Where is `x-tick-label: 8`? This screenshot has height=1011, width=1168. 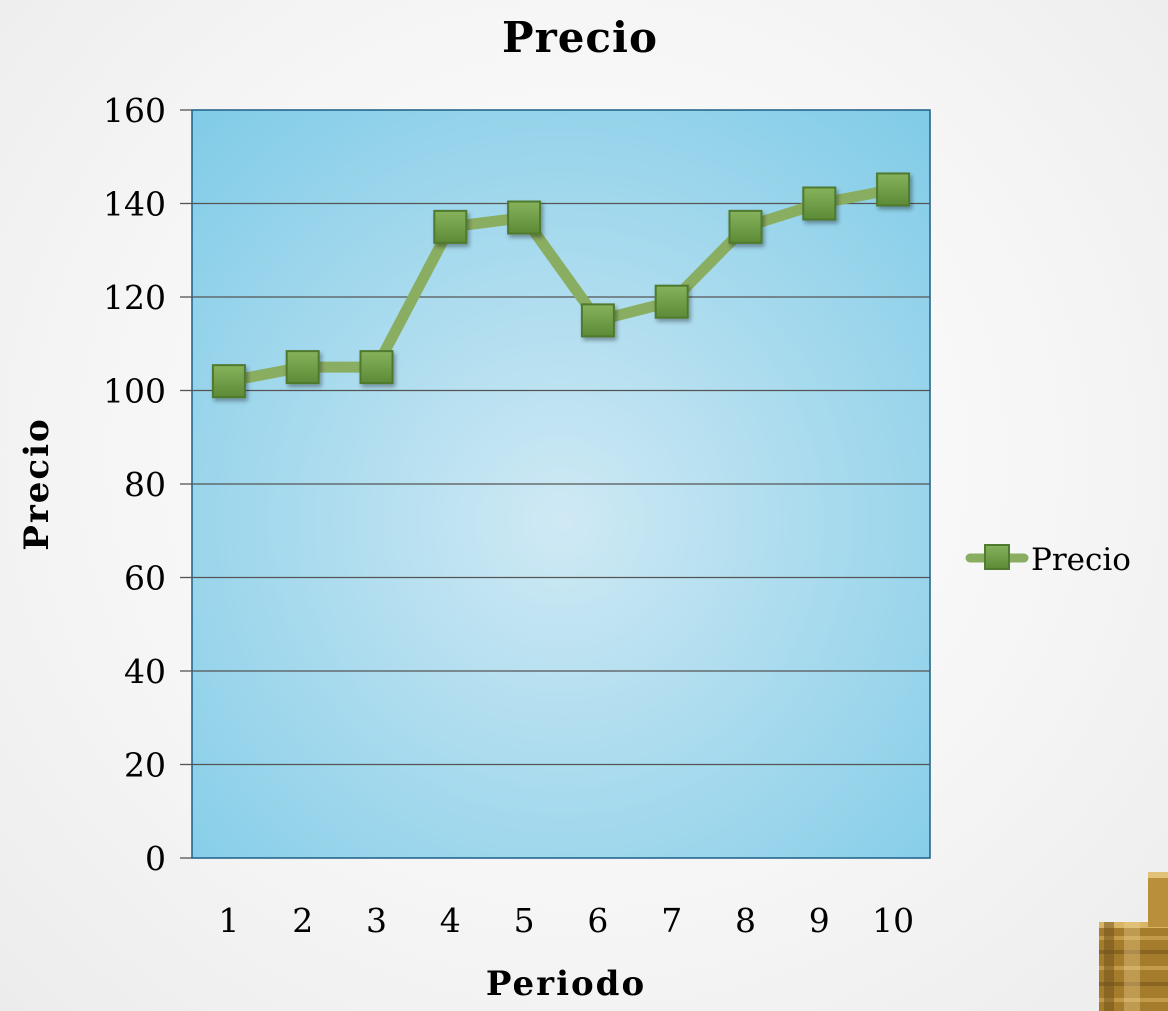
x-tick-label: 8 is located at coordinates (745, 920).